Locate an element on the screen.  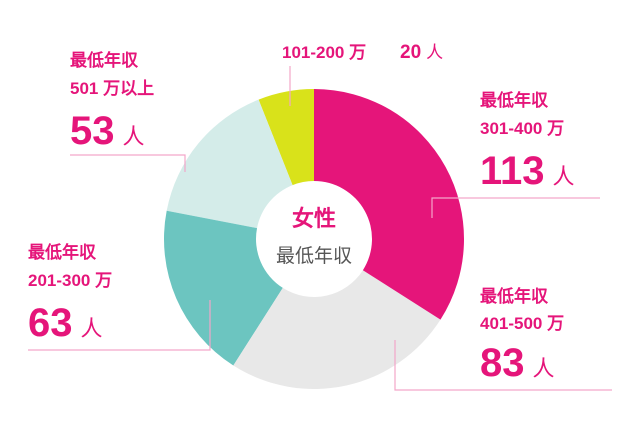
category-label: 301-400 万 is located at coordinates (522, 128).